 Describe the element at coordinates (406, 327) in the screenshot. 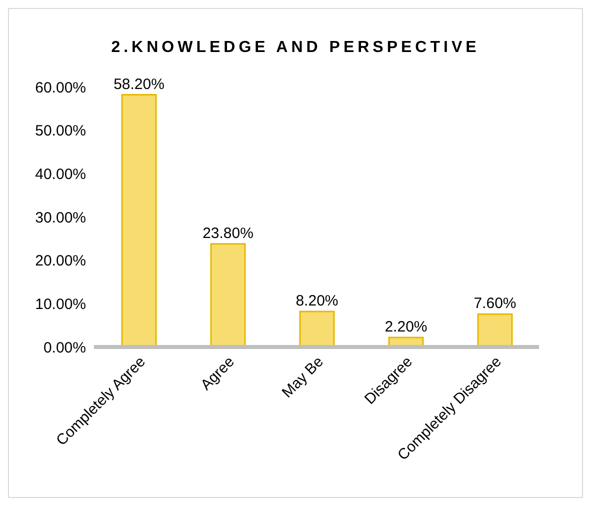

I see `data-label: 2.20%` at that location.